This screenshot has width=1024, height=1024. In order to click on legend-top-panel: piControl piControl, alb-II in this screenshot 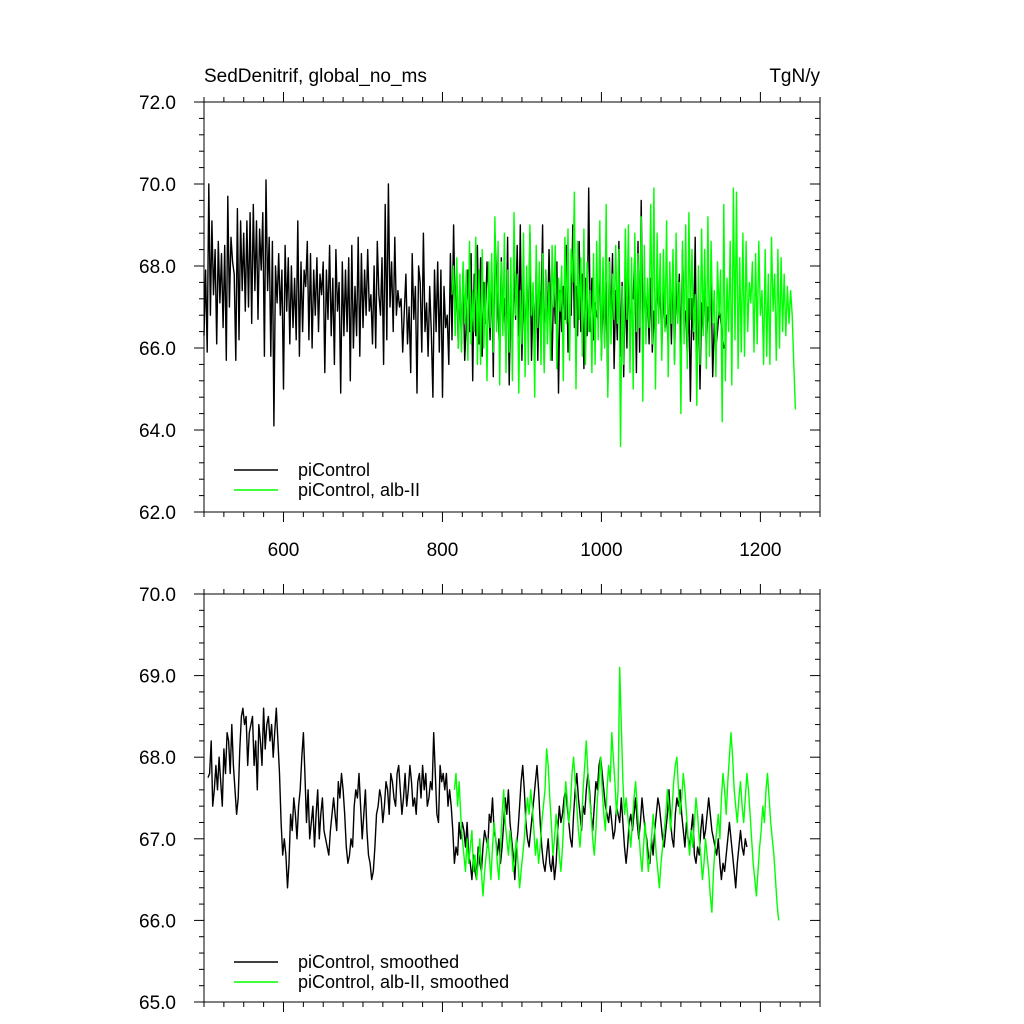, I will do `click(327, 480)`.